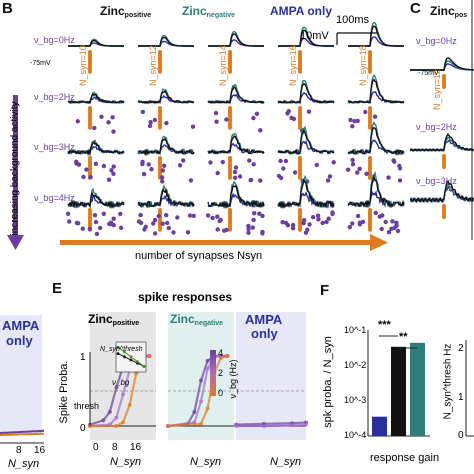 This screenshot has height=474, width=474. What do you see at coordinates (185, 297) in the screenshot?
I see `panel-e-title: spike responses` at bounding box center [185, 297].